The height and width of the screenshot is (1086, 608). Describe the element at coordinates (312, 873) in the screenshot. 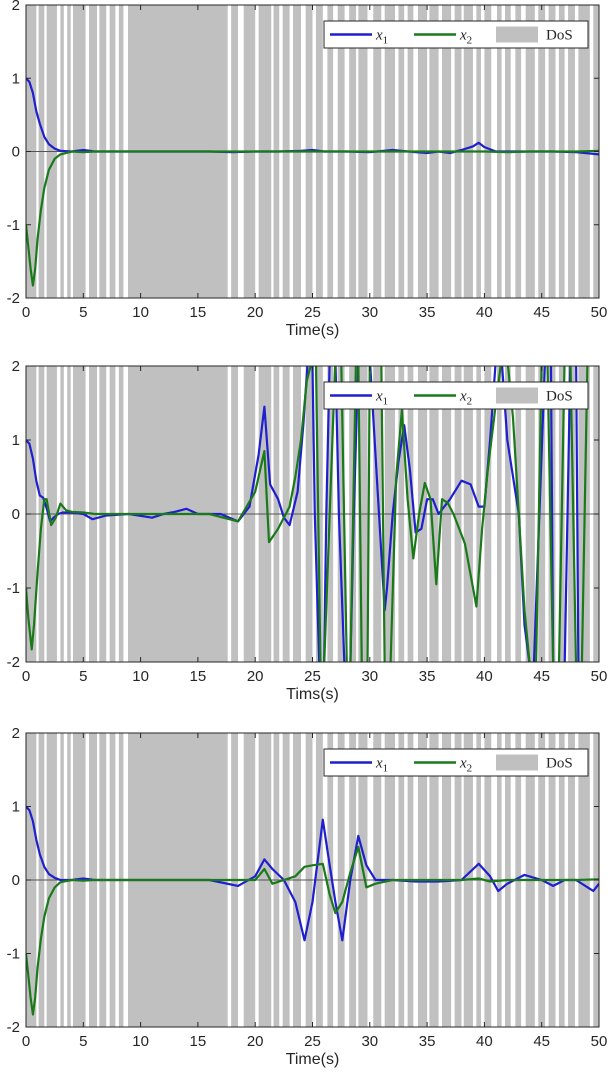

I see `series-line-x1` at that location.